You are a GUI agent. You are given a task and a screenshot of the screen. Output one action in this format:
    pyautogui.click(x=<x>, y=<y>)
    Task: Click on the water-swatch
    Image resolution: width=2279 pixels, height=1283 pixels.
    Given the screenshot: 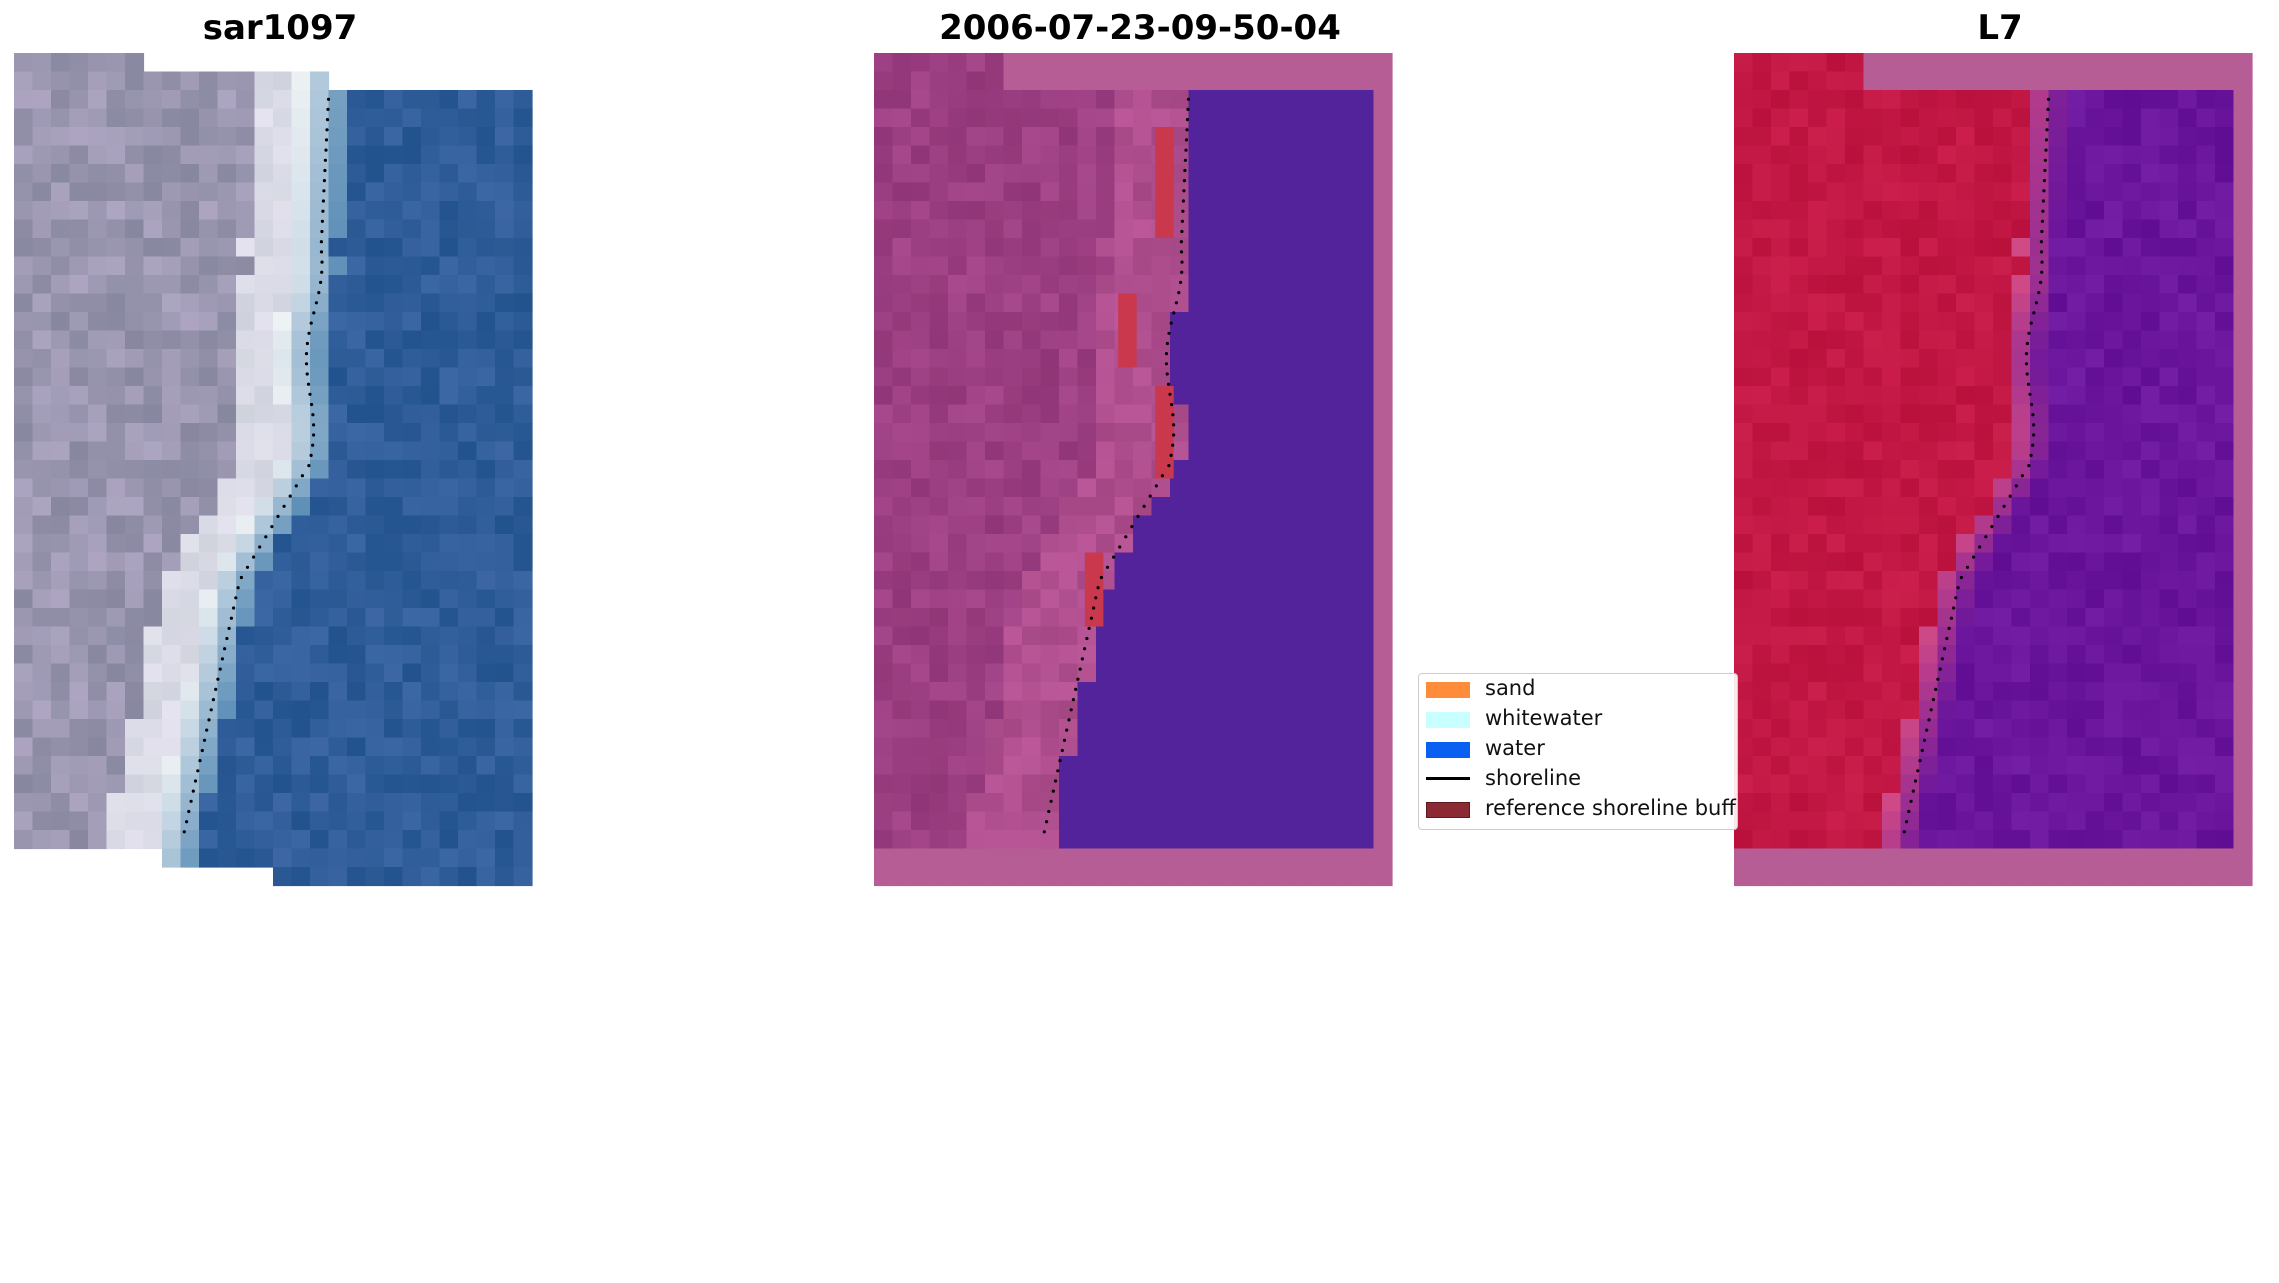 What is the action you would take?
    pyautogui.click(x=1448, y=750)
    